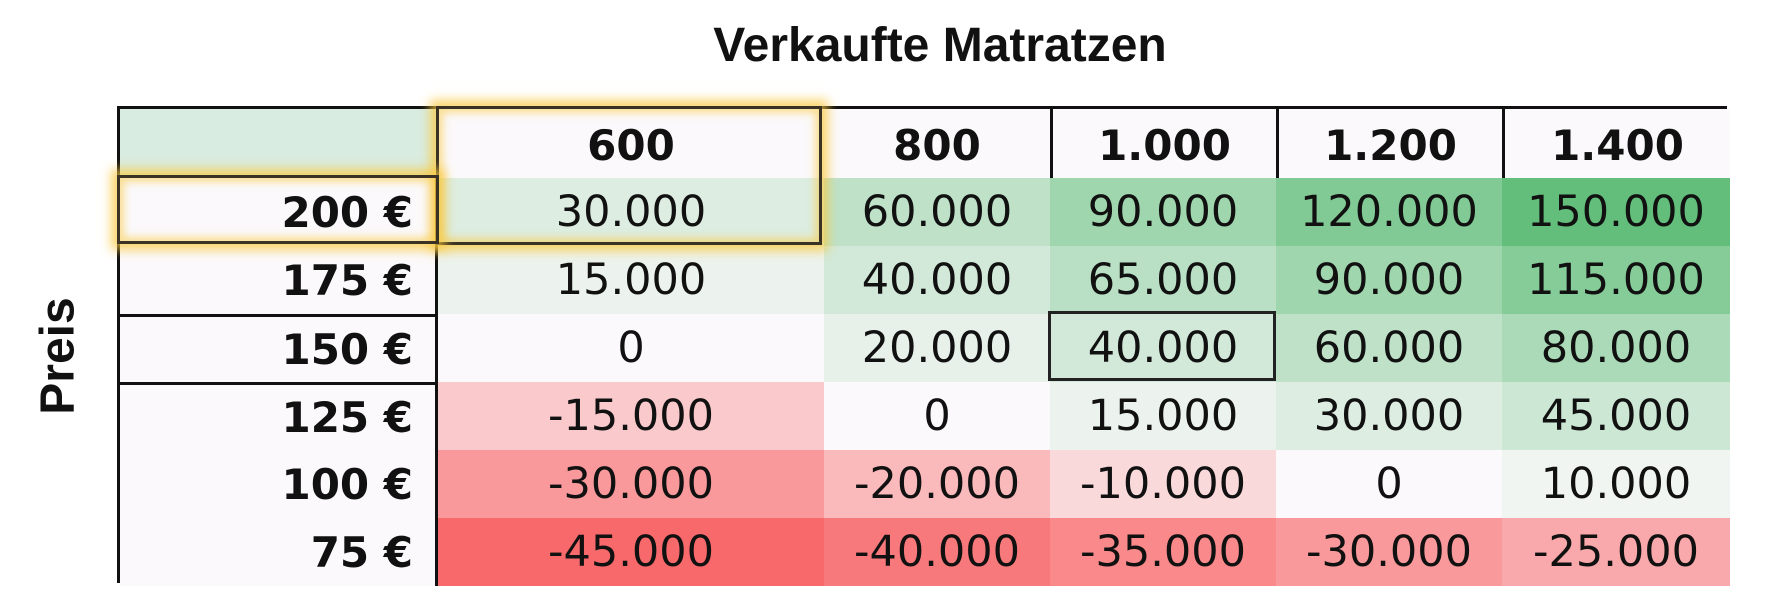 The height and width of the screenshot is (608, 1766). Describe the element at coordinates (631, 416) in the screenshot. I see `heatmap-cell: -15.000` at that location.